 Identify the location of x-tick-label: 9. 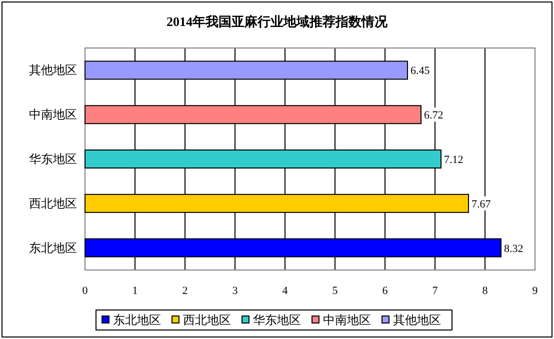
(535, 291).